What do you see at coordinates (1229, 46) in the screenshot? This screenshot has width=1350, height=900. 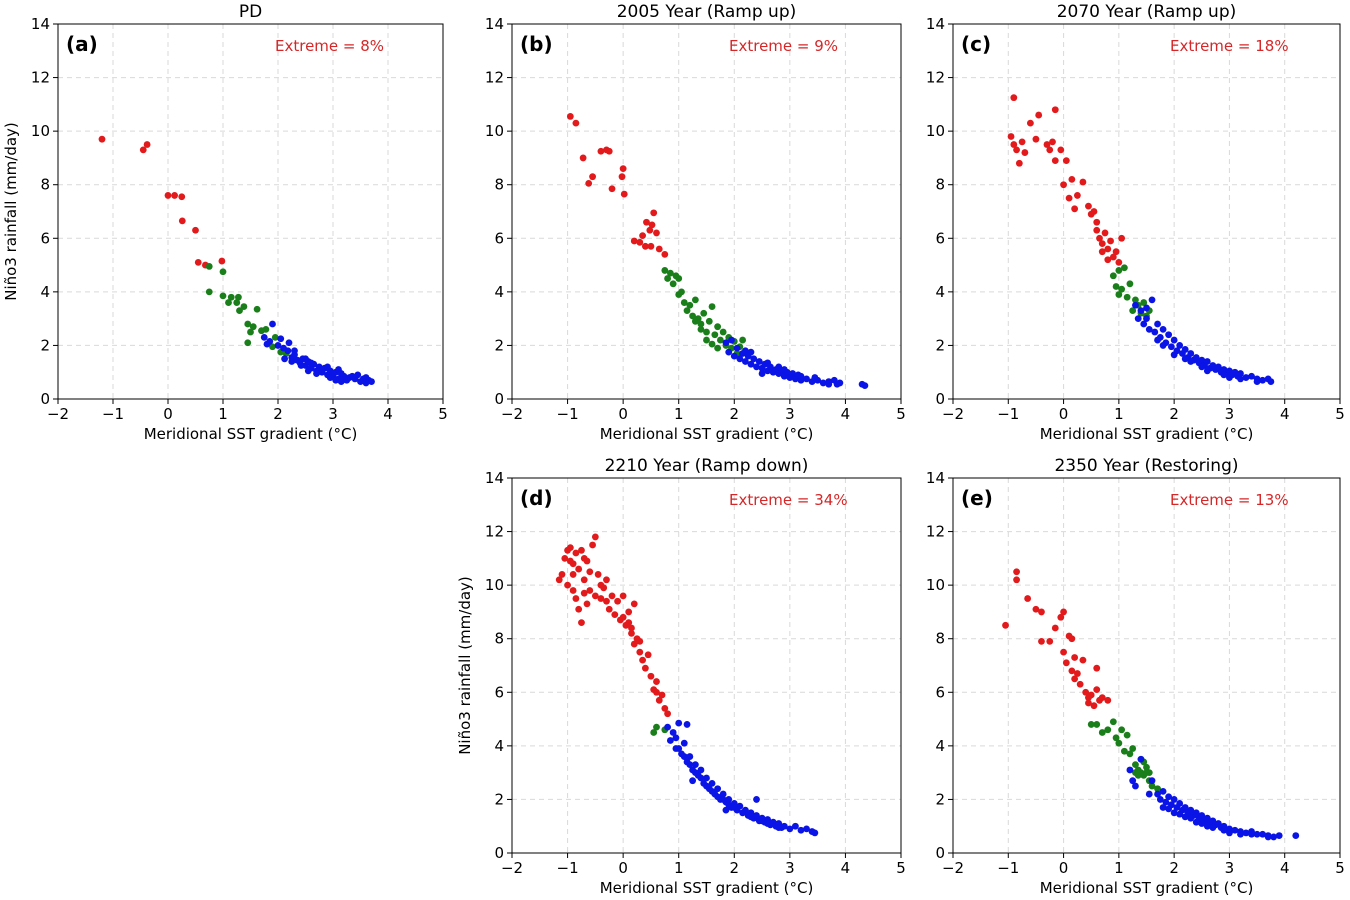 I see `extreme-annotation: Extreme = 18%` at bounding box center [1229, 46].